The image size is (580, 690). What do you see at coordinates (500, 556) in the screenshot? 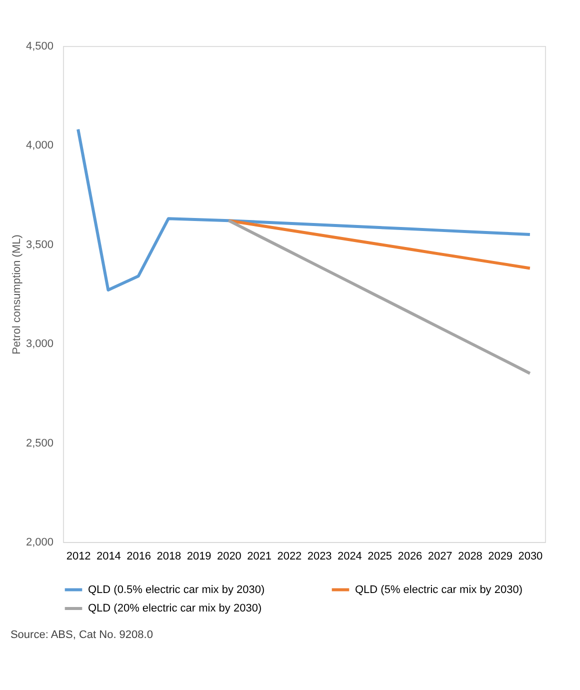
I see `x-tick-label: 2029` at bounding box center [500, 556].